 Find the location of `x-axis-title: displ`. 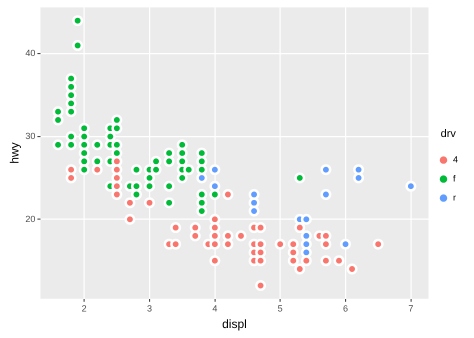

x-axis-title: displ is located at coordinates (234, 324).